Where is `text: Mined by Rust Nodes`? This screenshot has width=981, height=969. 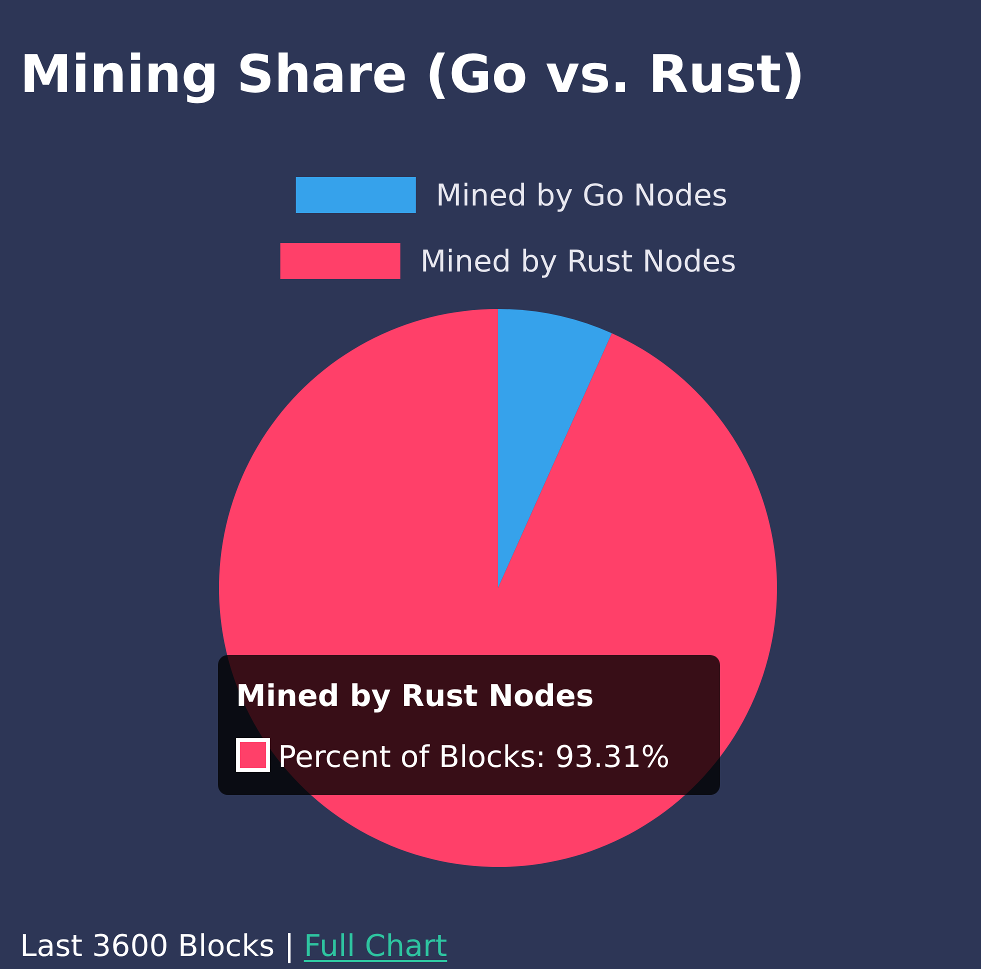
text: Mined by Rust Nodes is located at coordinates (415, 696).